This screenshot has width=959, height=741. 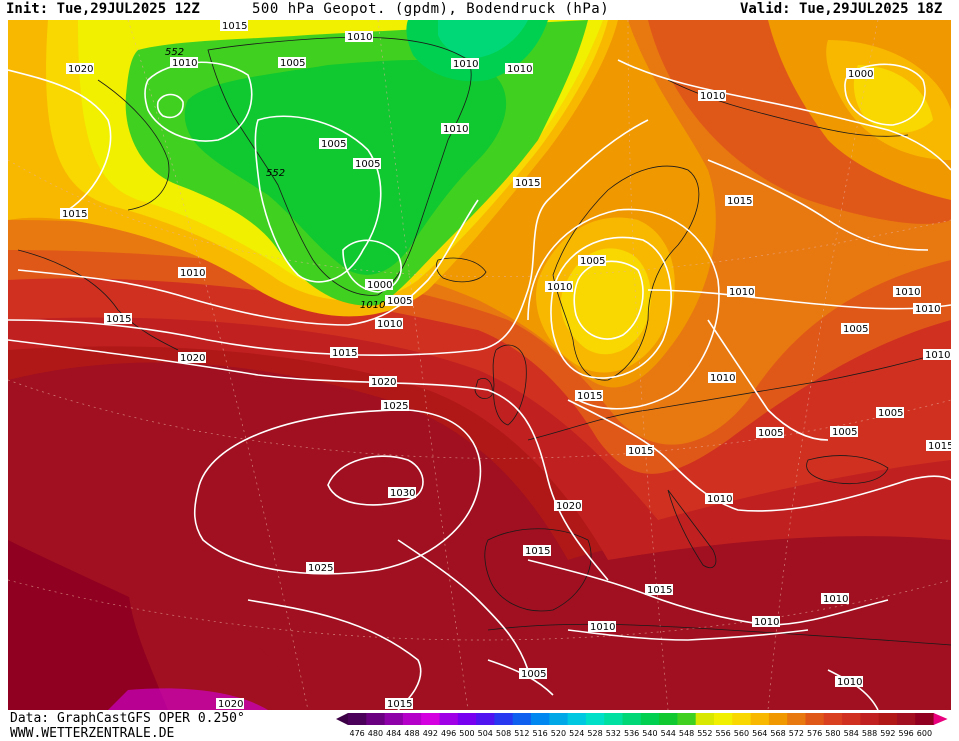 I want to click on legend-label: 532, so click(x=613, y=733).